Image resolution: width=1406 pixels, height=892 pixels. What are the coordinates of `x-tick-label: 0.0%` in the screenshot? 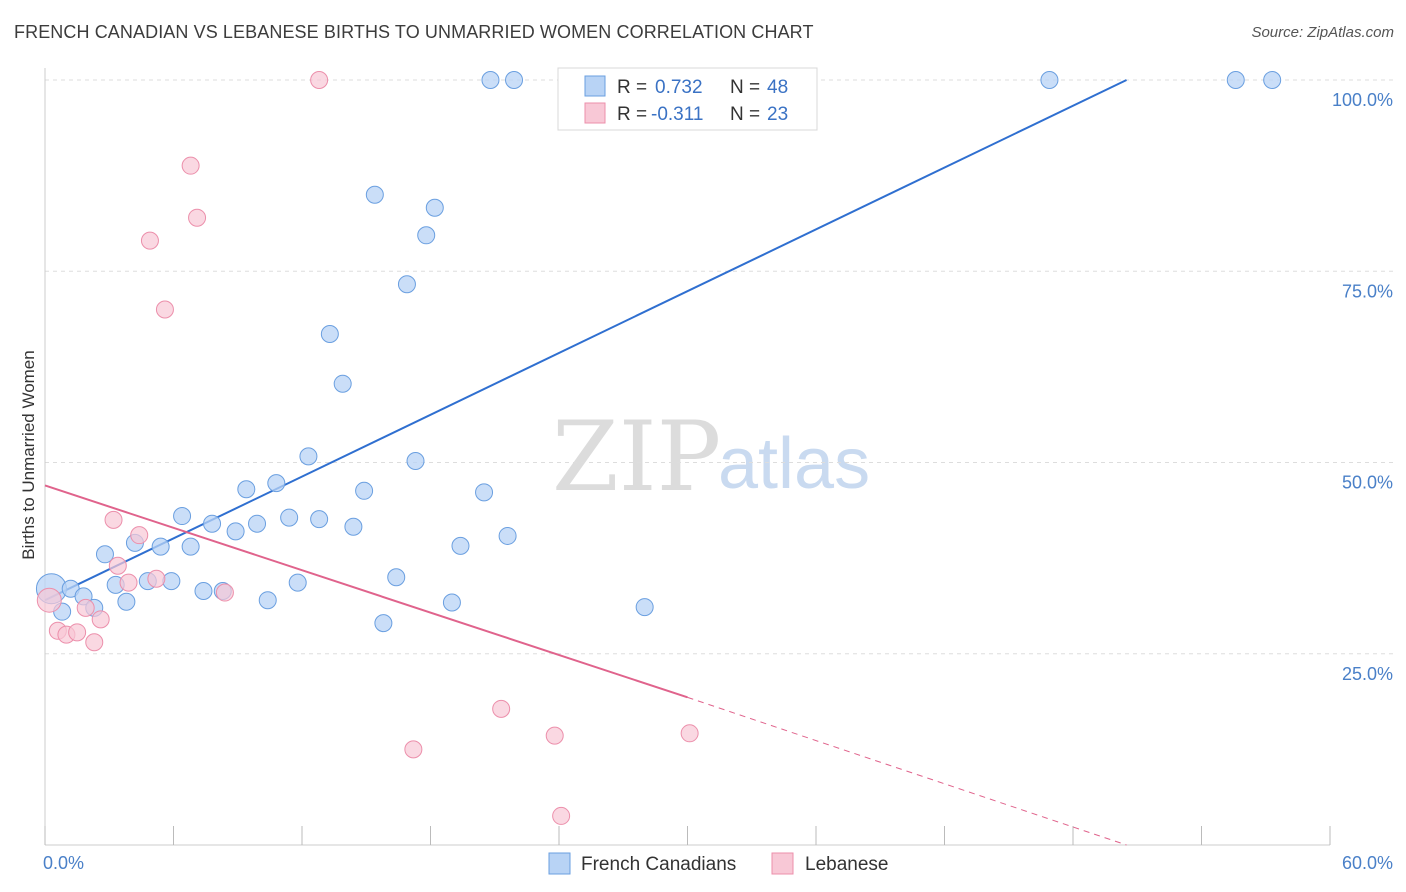 It's located at (63, 863).